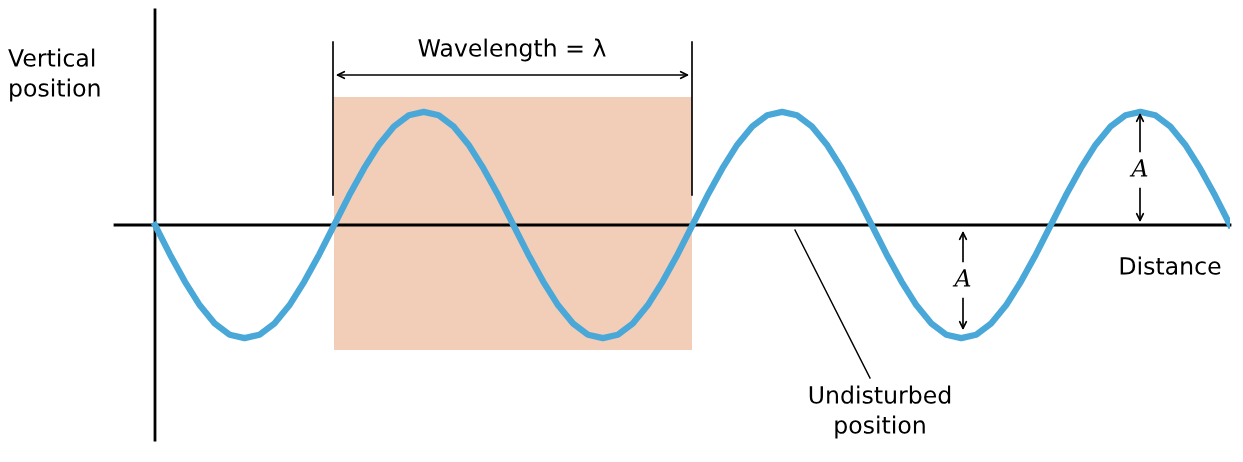 This screenshot has width=1243, height=462. I want to click on y-axis-title: Vertical position, so click(54, 75).